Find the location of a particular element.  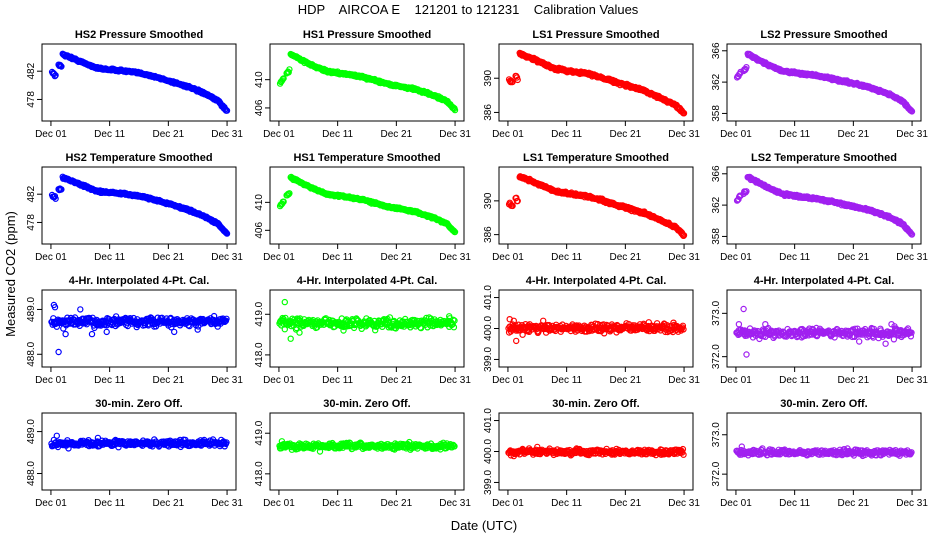

panel-title: LS2 Pressure Smoothed is located at coordinates (823, 35).